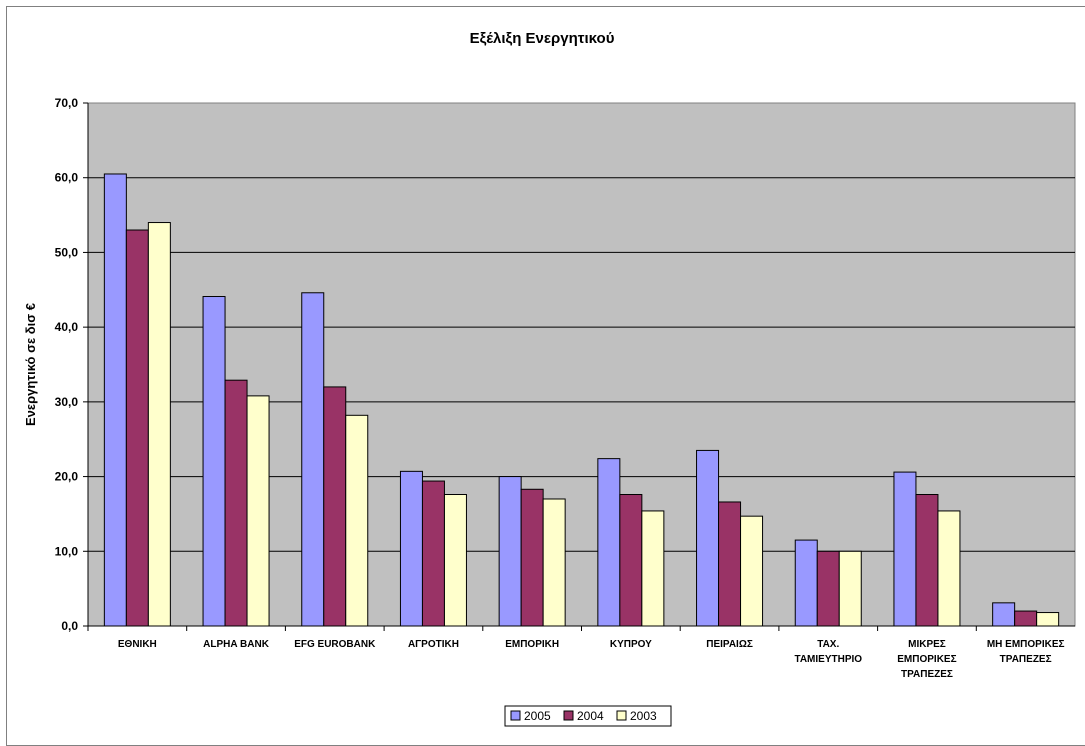 This screenshot has width=1085, height=746. What do you see at coordinates (30, 364) in the screenshot?
I see `y-axis-label: Ενεργητικό σε δισ €` at bounding box center [30, 364].